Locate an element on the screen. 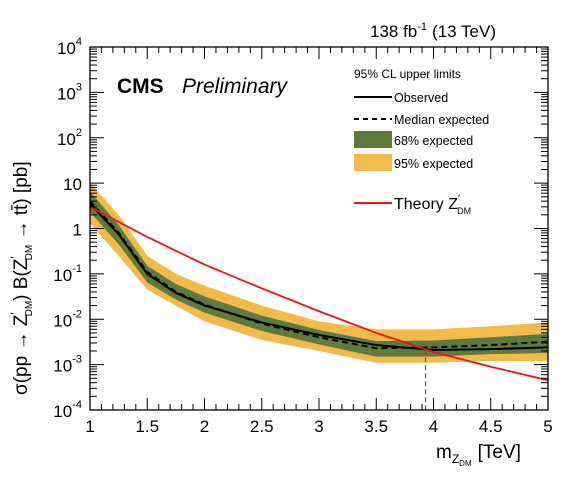 The height and width of the screenshot is (478, 580). luminosity-exponent: -1 is located at coordinates (422, 27).